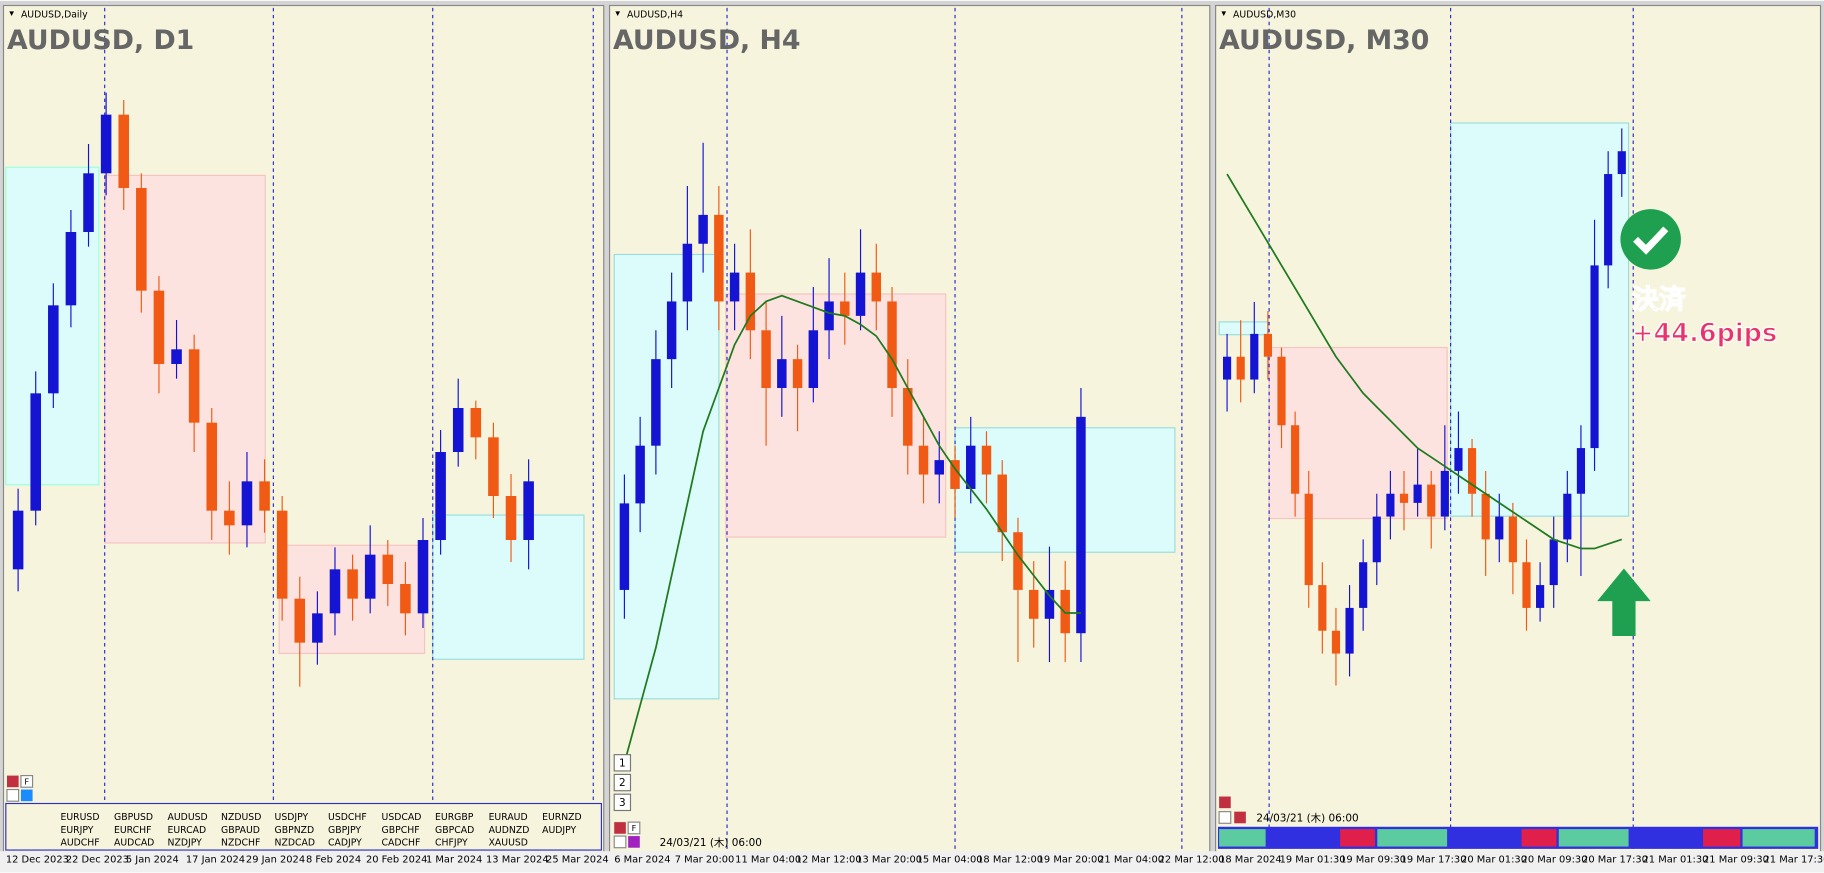 Image resolution: width=1824 pixels, height=873 pixels. What do you see at coordinates (347, 817) in the screenshot?
I see `symbol: USDCHF` at bounding box center [347, 817].